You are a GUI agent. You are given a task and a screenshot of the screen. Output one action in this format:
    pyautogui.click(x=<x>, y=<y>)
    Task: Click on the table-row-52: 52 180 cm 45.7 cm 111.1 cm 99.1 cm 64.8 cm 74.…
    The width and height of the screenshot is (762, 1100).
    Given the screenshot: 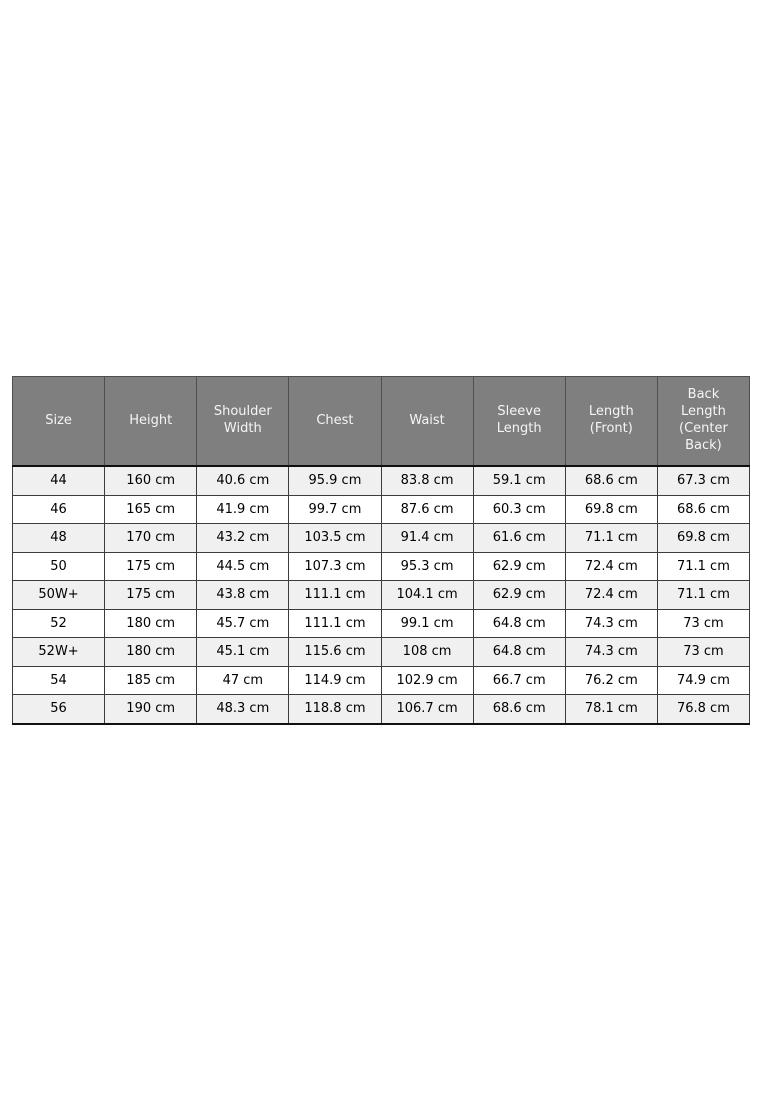 What is the action you would take?
    pyautogui.click(x=381, y=623)
    